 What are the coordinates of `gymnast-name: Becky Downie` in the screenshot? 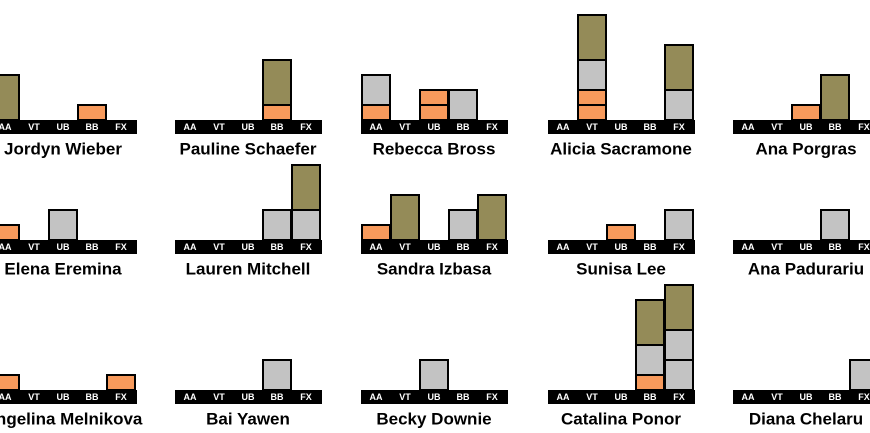 It's located at (433, 418).